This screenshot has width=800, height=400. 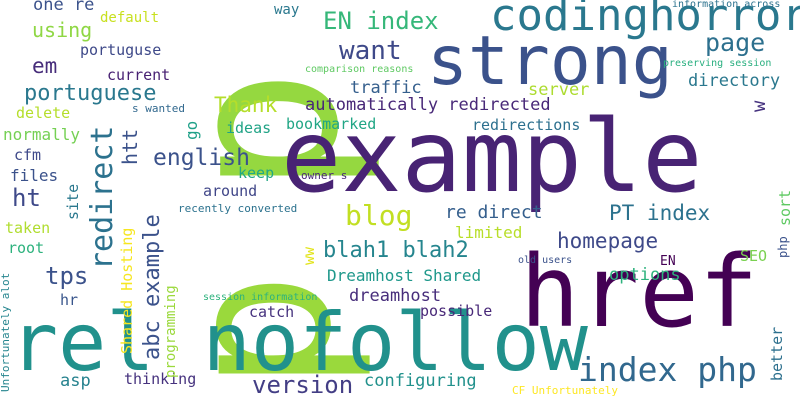 I want to click on cloud-word: current, so click(x=139, y=75).